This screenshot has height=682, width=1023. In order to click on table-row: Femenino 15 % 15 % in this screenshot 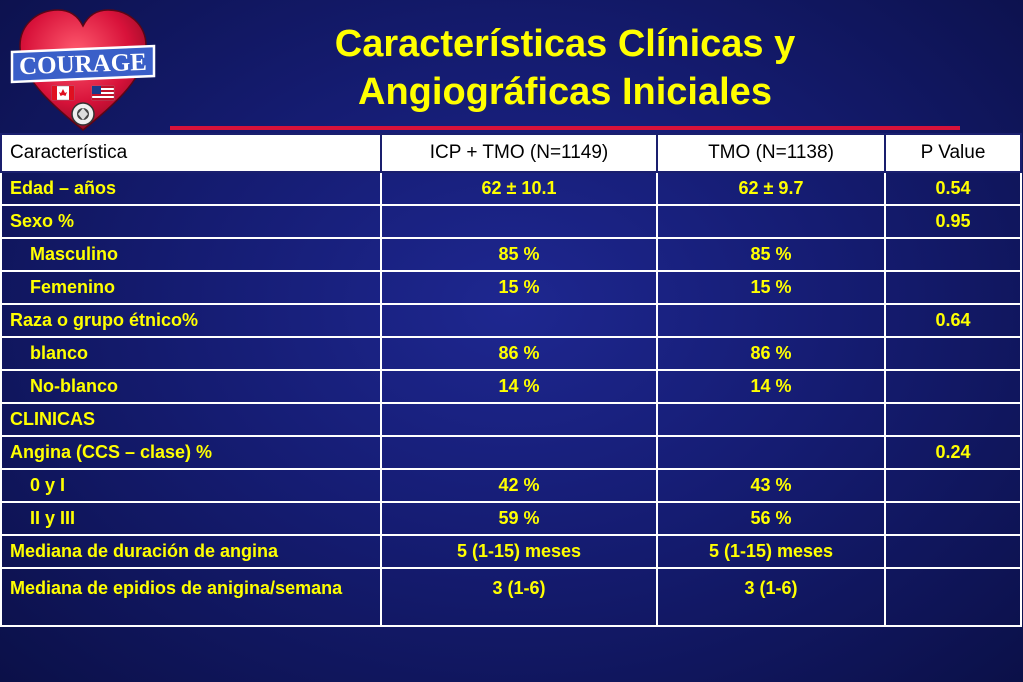, I will do `click(511, 287)`.